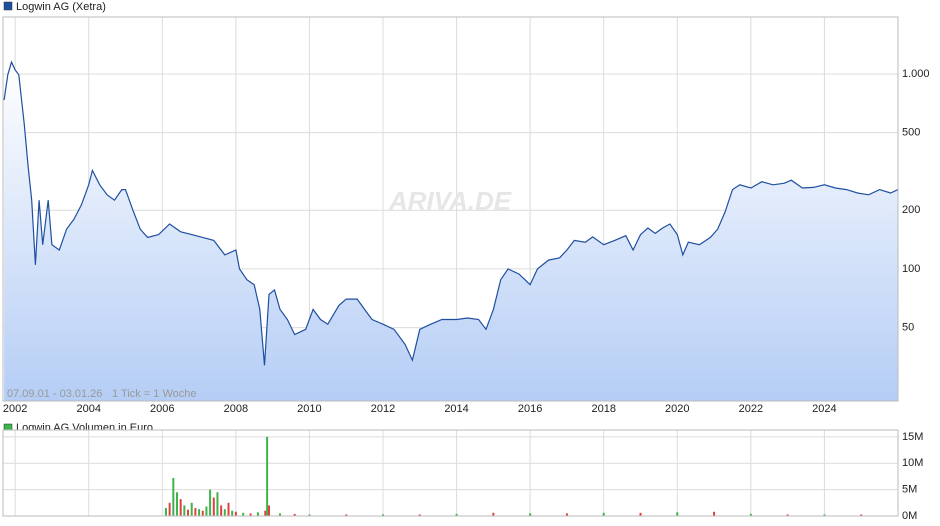 The width and height of the screenshot is (940, 526). I want to click on x-tick-label: 2020, so click(677, 409).